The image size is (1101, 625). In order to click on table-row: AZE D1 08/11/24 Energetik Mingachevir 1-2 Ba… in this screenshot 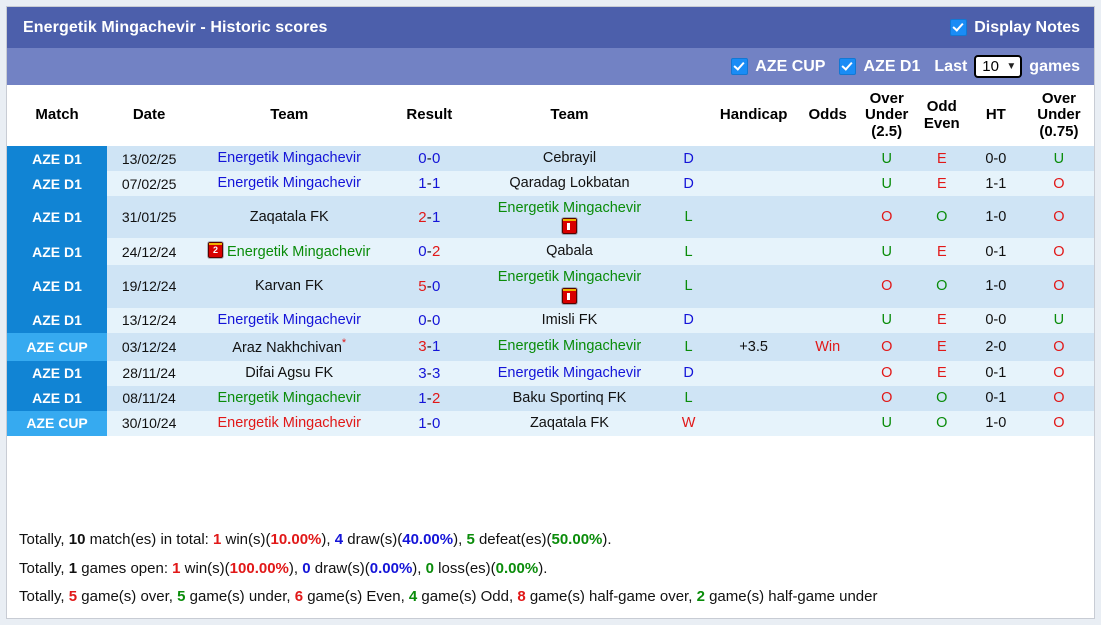, I will do `click(550, 398)`.